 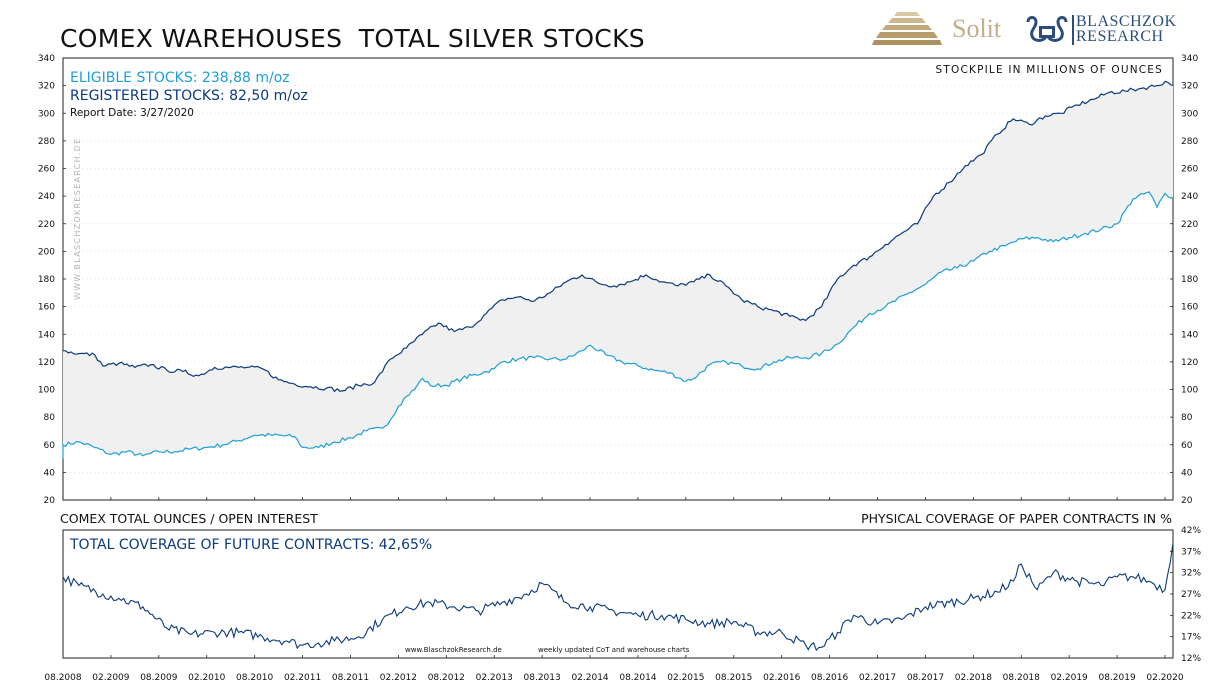 I want to click on x-tick-label: 02.2009, so click(x=110, y=678).